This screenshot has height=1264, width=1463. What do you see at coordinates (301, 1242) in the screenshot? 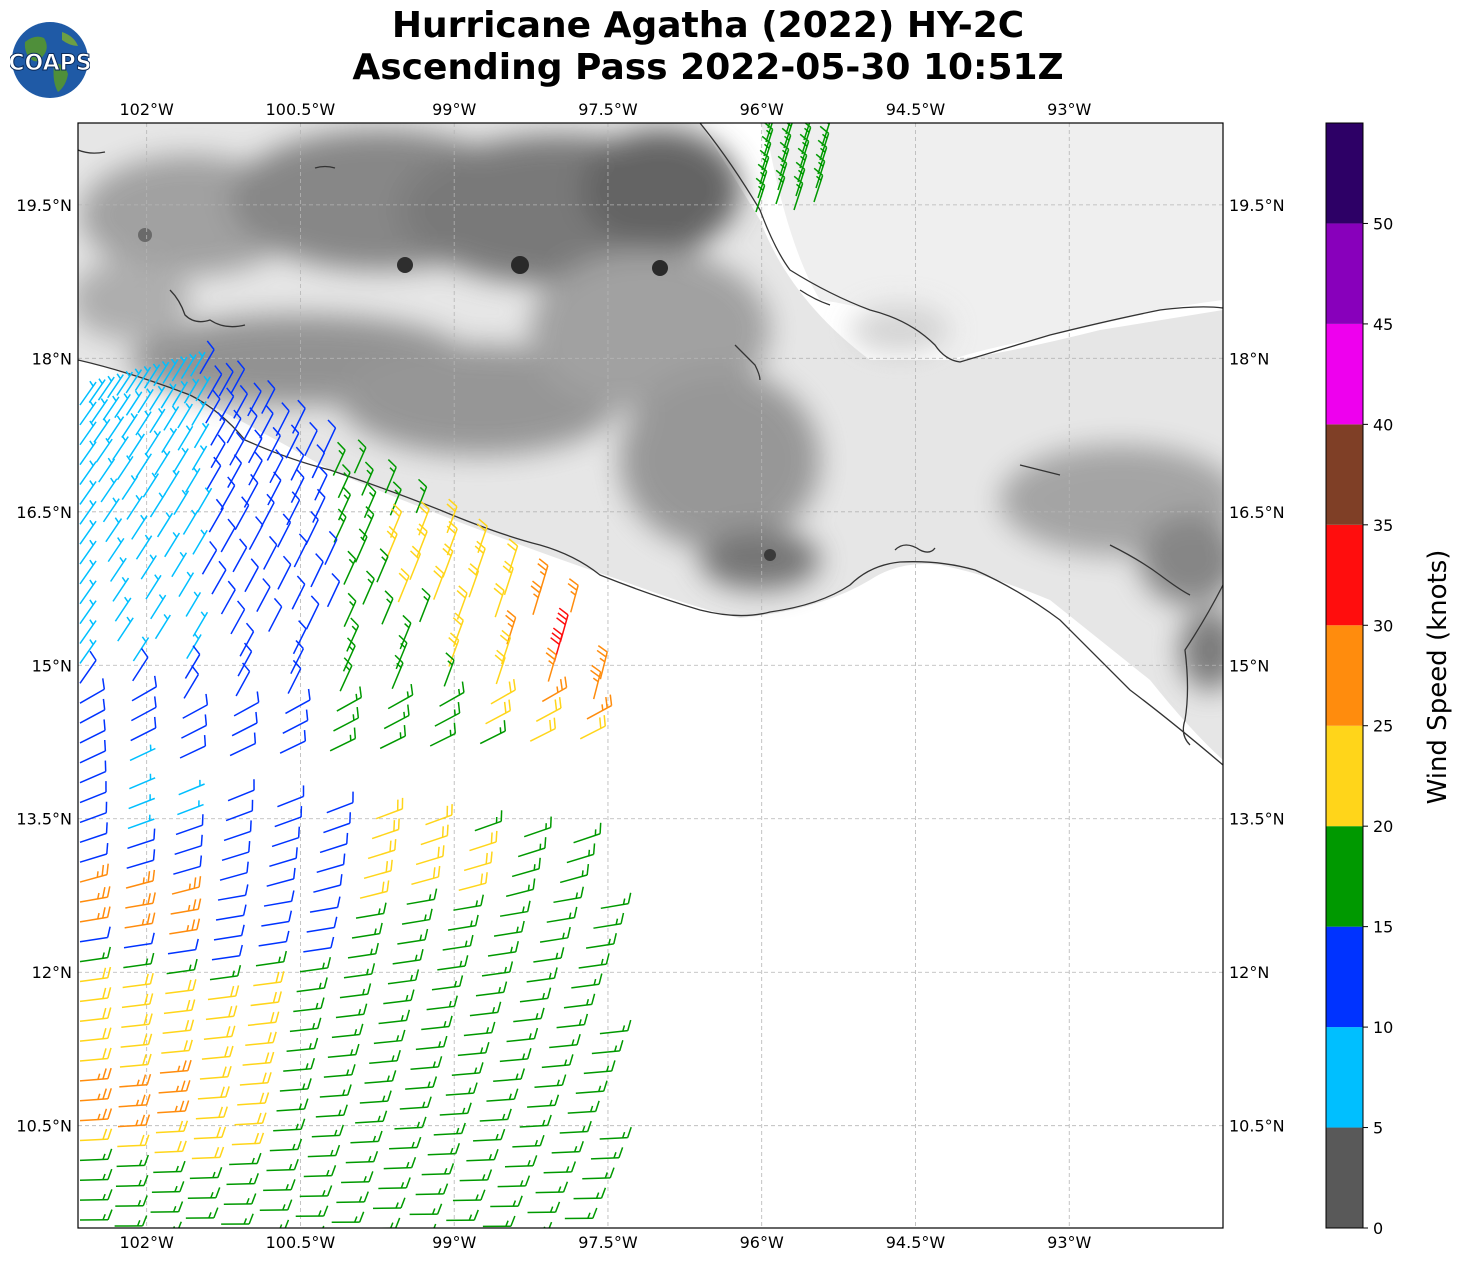
I see `lon-tick-label: 100.5°W` at bounding box center [301, 1242].